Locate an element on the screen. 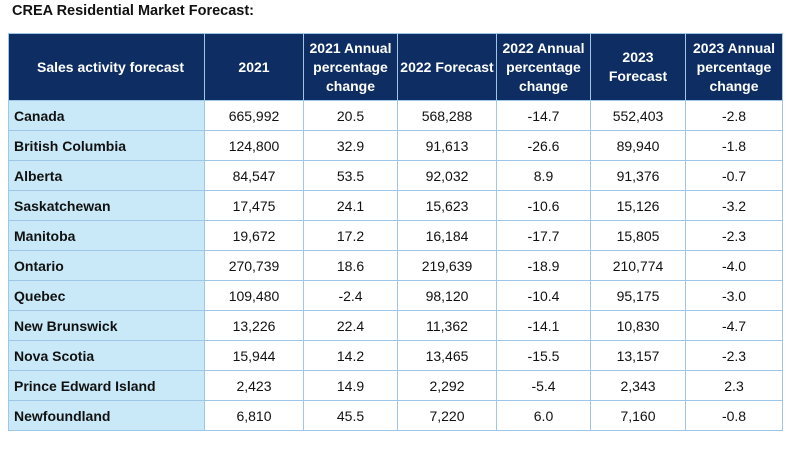 This screenshot has height=453, width=792. table-row: Alberta 84,547 53.5 92,032 8.9 91,376 -0.7 is located at coordinates (395, 175).